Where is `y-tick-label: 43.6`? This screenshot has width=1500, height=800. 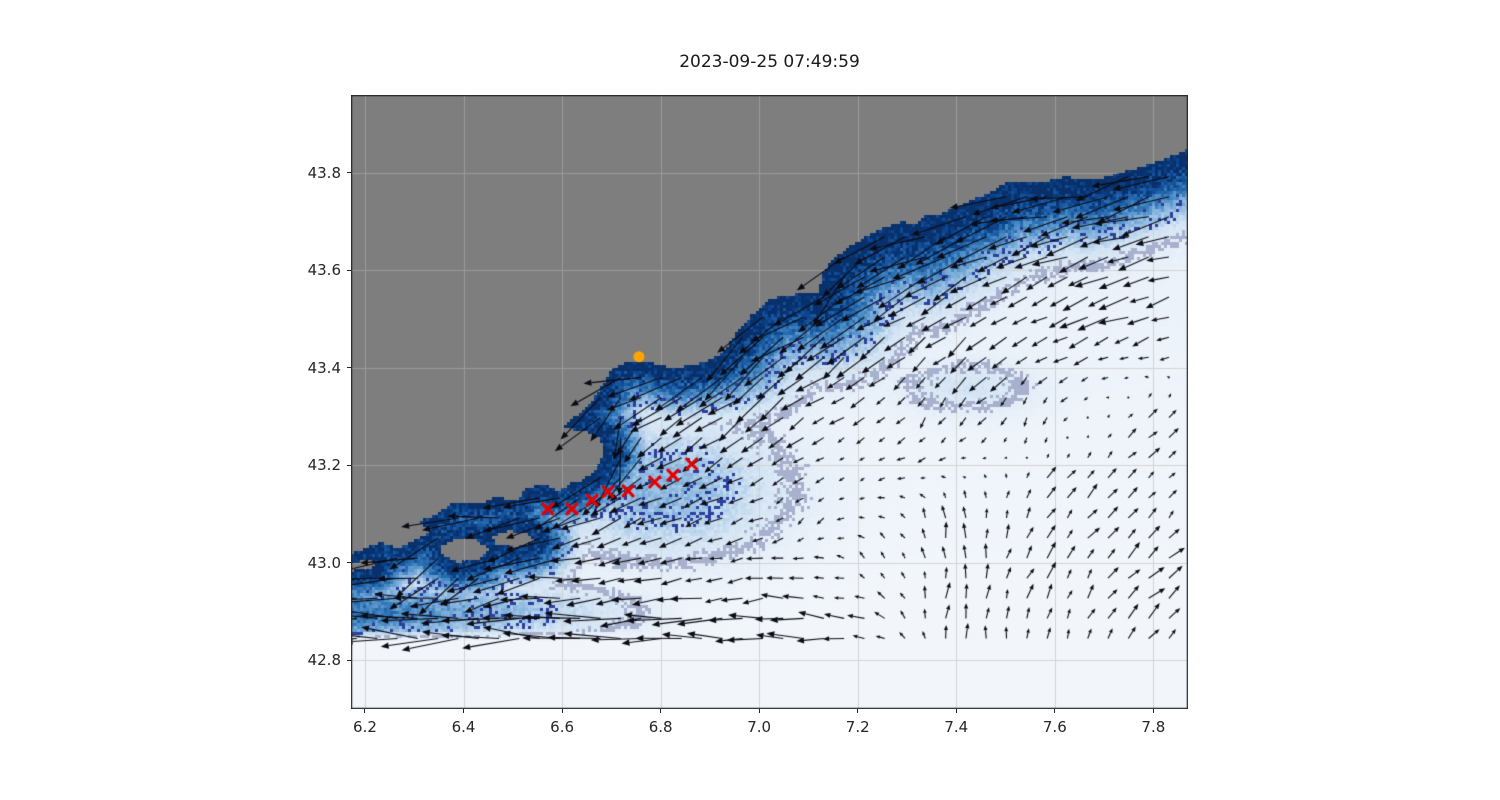 y-tick-label: 43.6 is located at coordinates (324, 270).